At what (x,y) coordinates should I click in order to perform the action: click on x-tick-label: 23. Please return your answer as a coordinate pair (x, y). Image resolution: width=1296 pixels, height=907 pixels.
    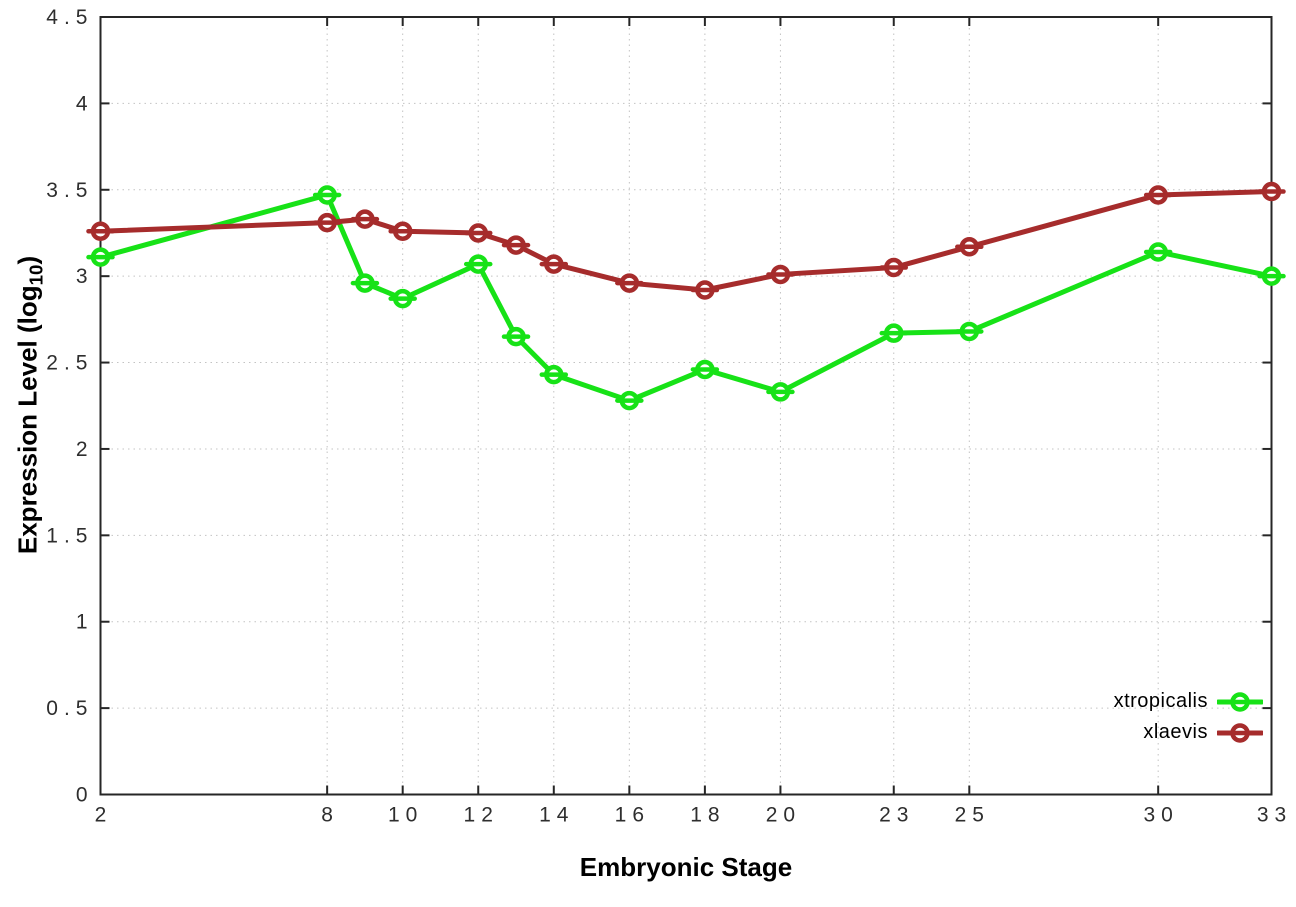
    Looking at the image, I should click on (896, 815).